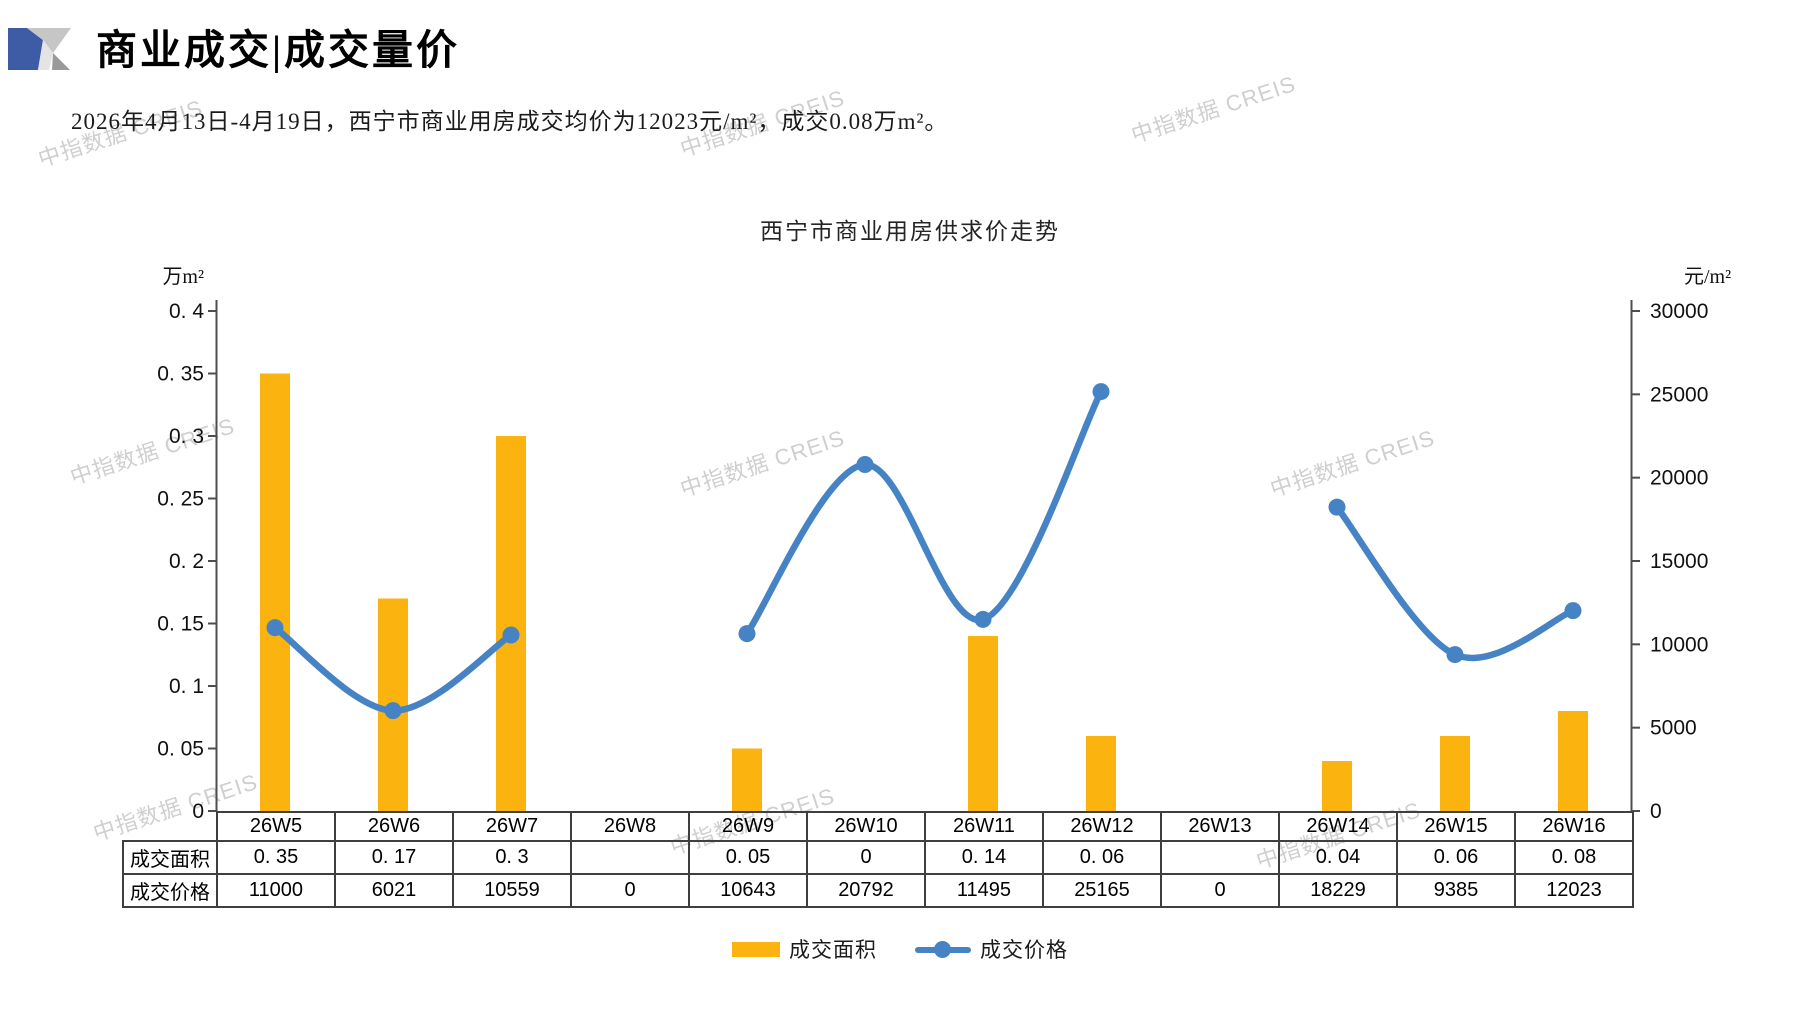  I want to click on price-legend-dot, so click(942, 949).